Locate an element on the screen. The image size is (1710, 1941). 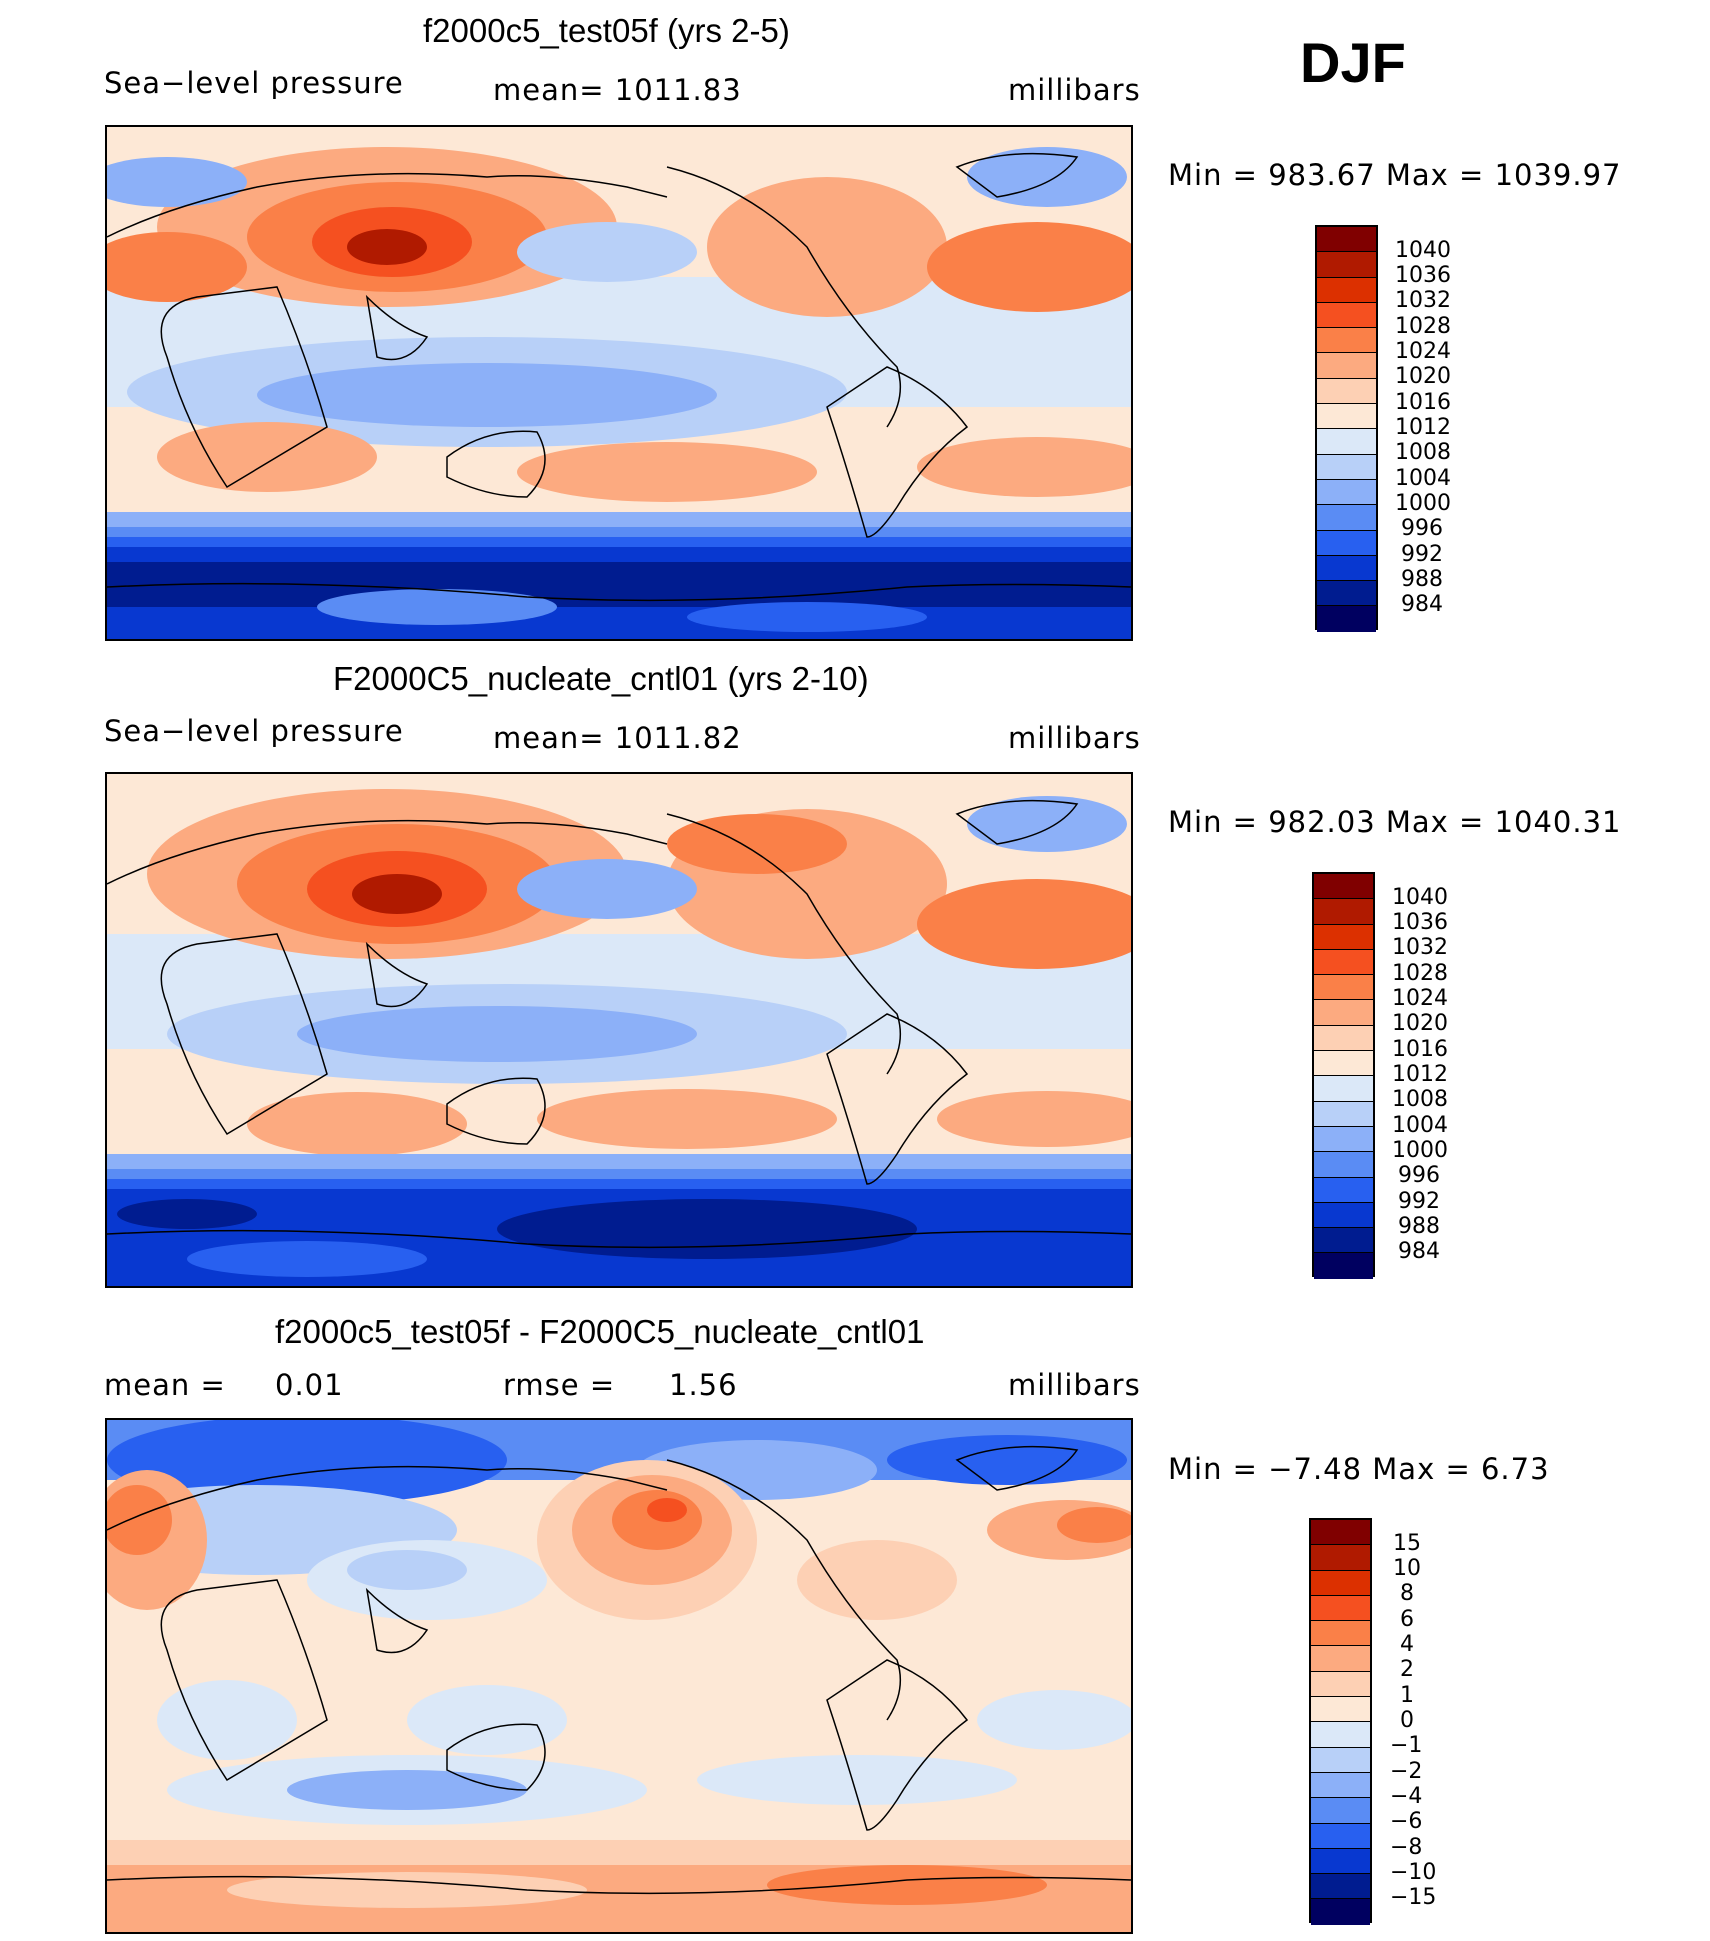
season-label: DJF is located at coordinates (1353, 62).